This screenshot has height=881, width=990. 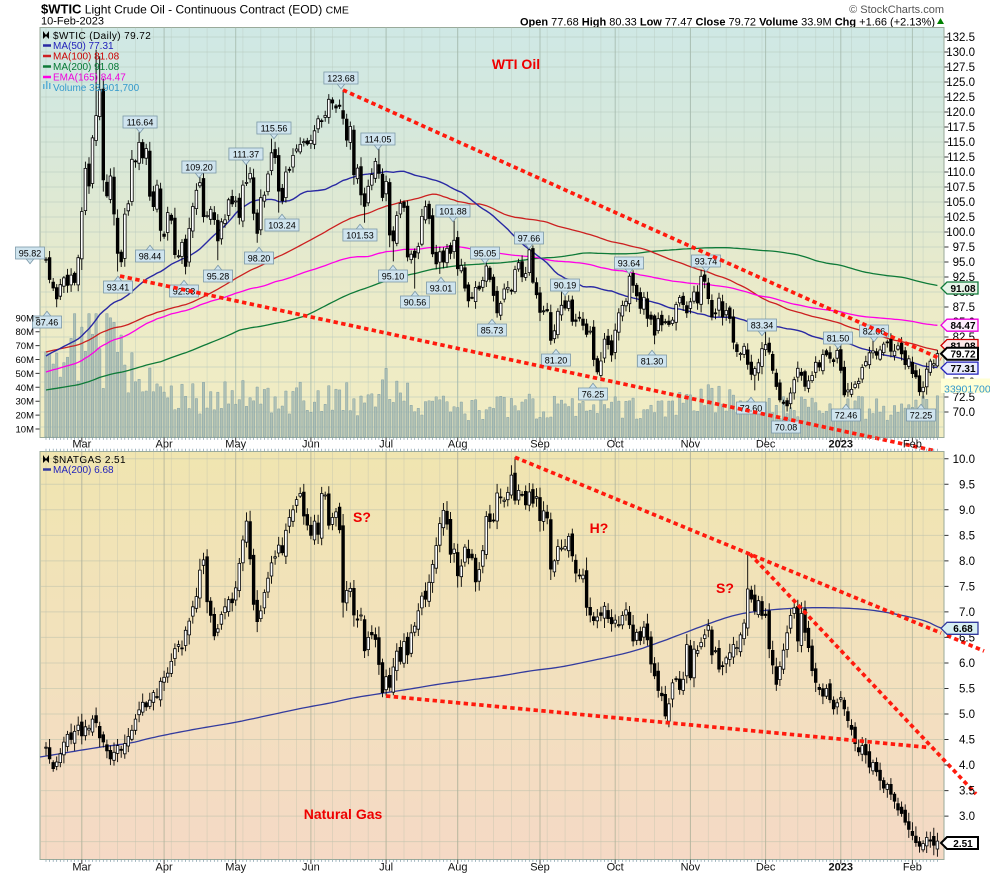 What do you see at coordinates (540, 868) in the screenshot?
I see `svg-text: Sep` at bounding box center [540, 868].